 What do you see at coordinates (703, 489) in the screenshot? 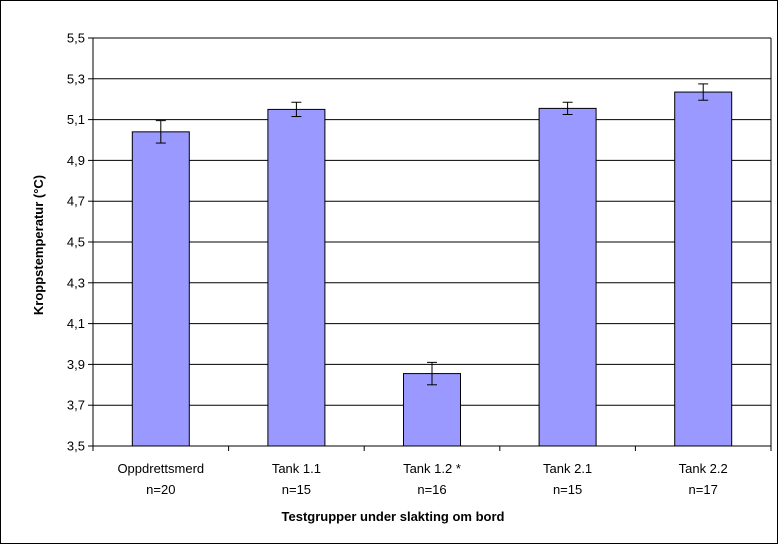
I see `x-category-n-label: n=17` at bounding box center [703, 489].